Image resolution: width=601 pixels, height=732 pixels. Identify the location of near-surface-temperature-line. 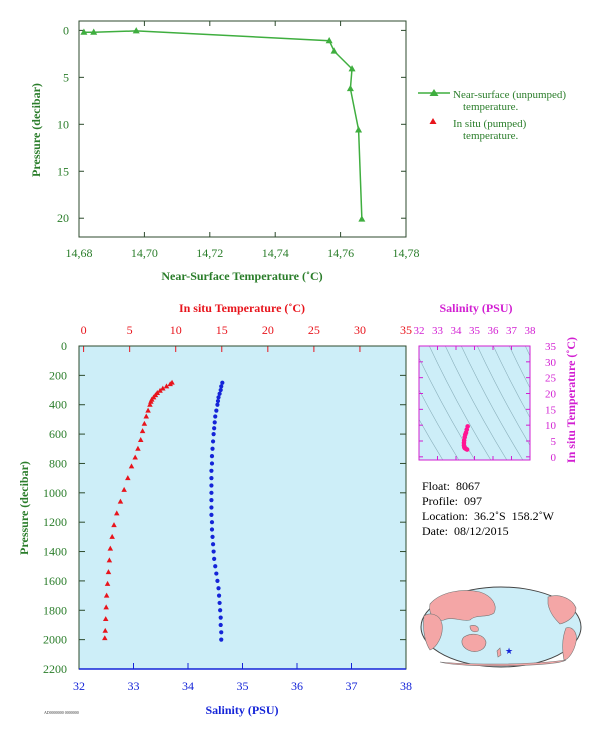
(223, 125).